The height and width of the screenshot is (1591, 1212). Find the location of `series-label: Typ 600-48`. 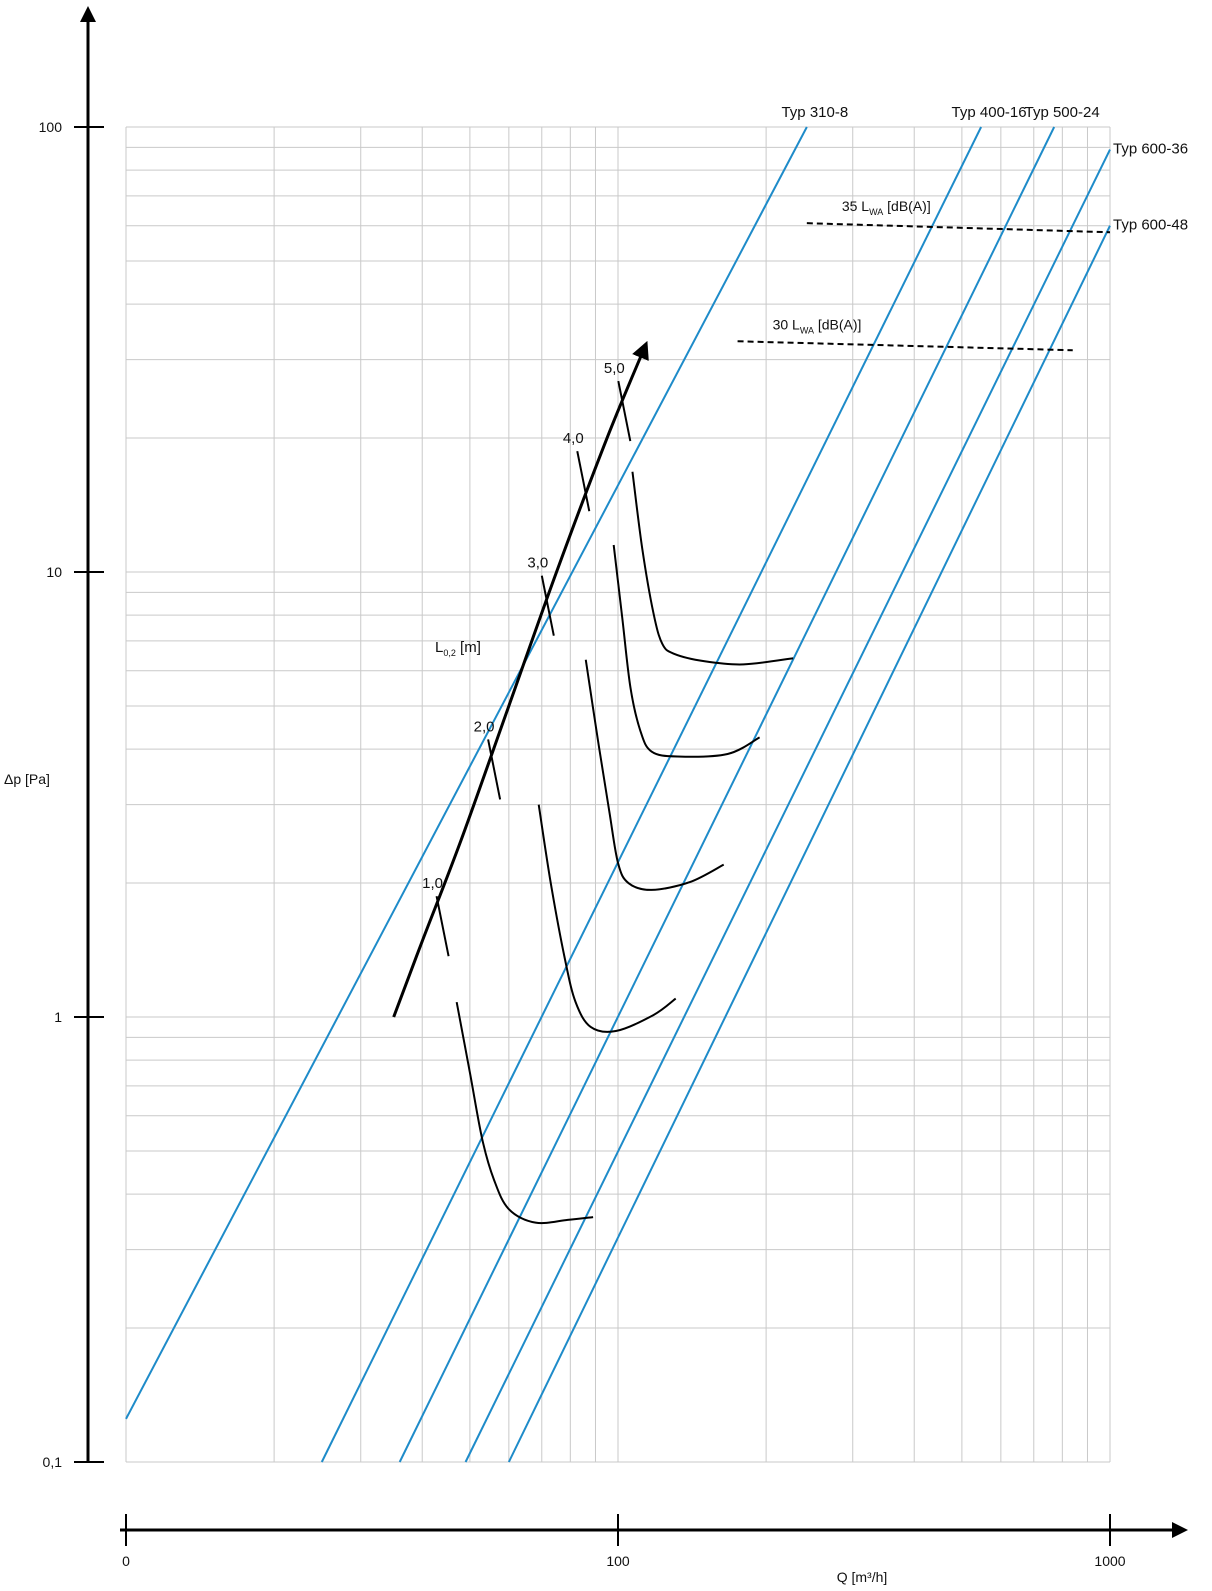

series-label: Typ 600-48 is located at coordinates (1150, 225).